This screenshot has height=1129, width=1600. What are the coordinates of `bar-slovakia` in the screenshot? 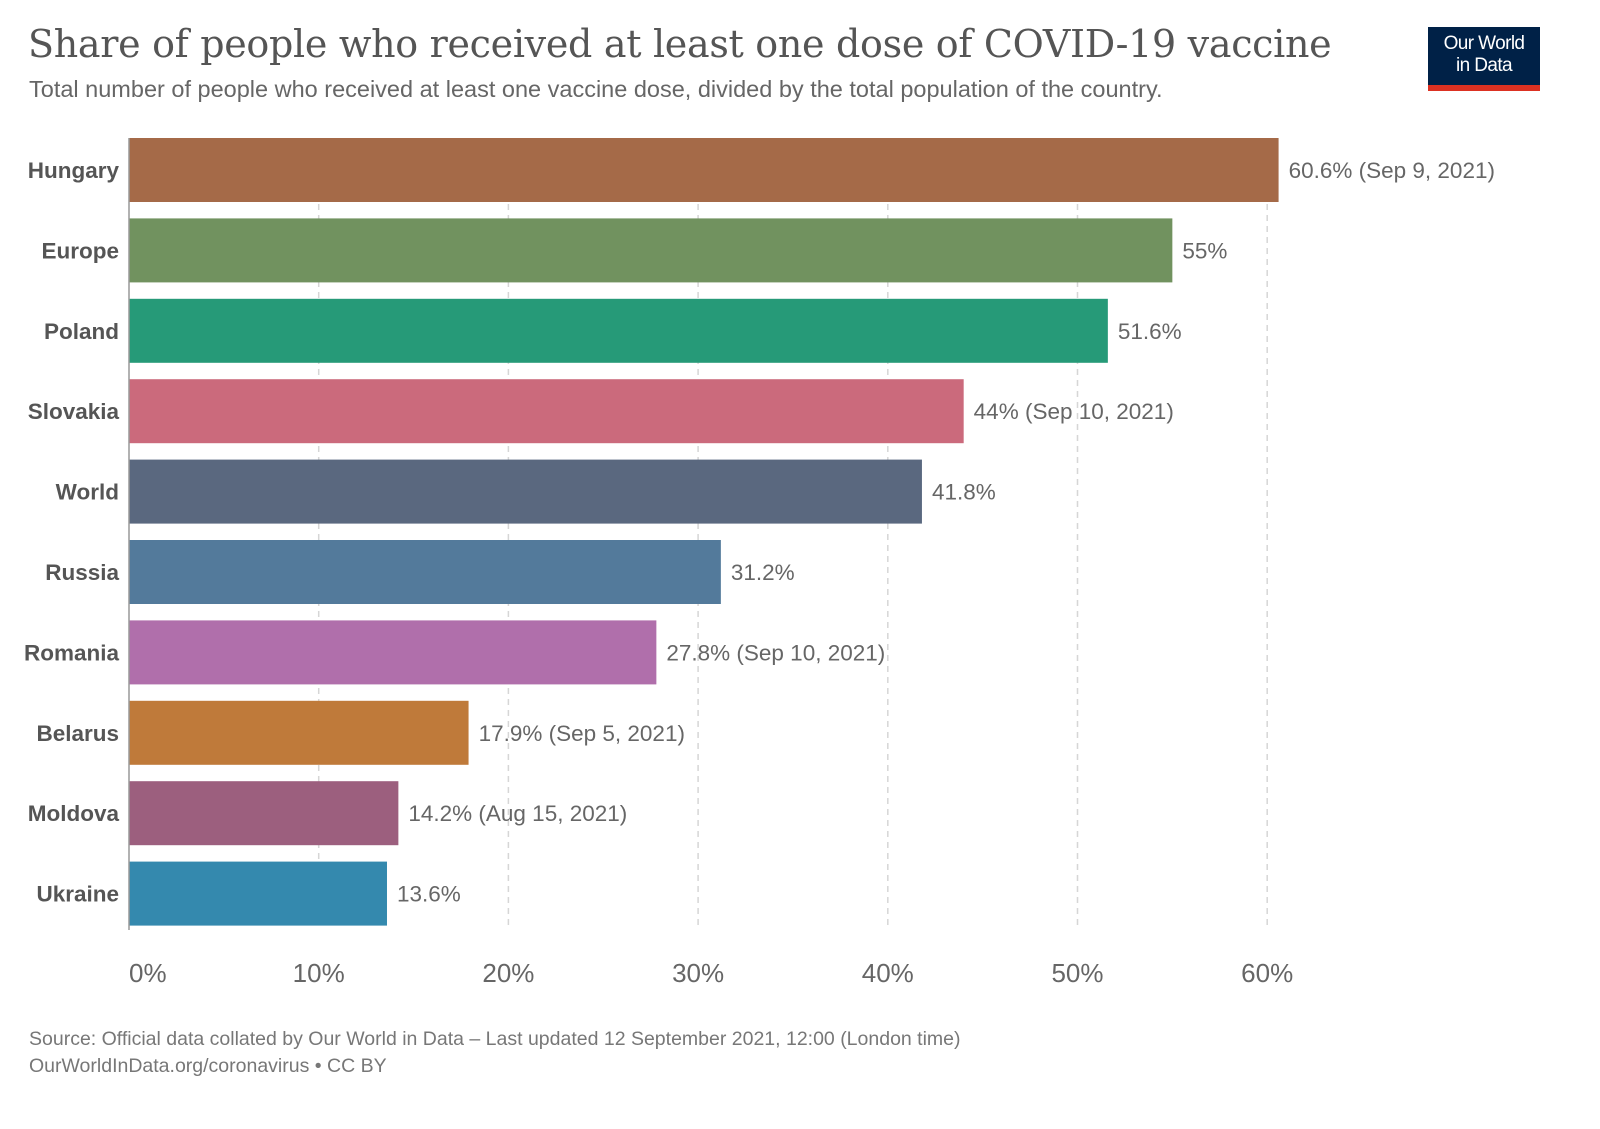 It's located at (546, 411).